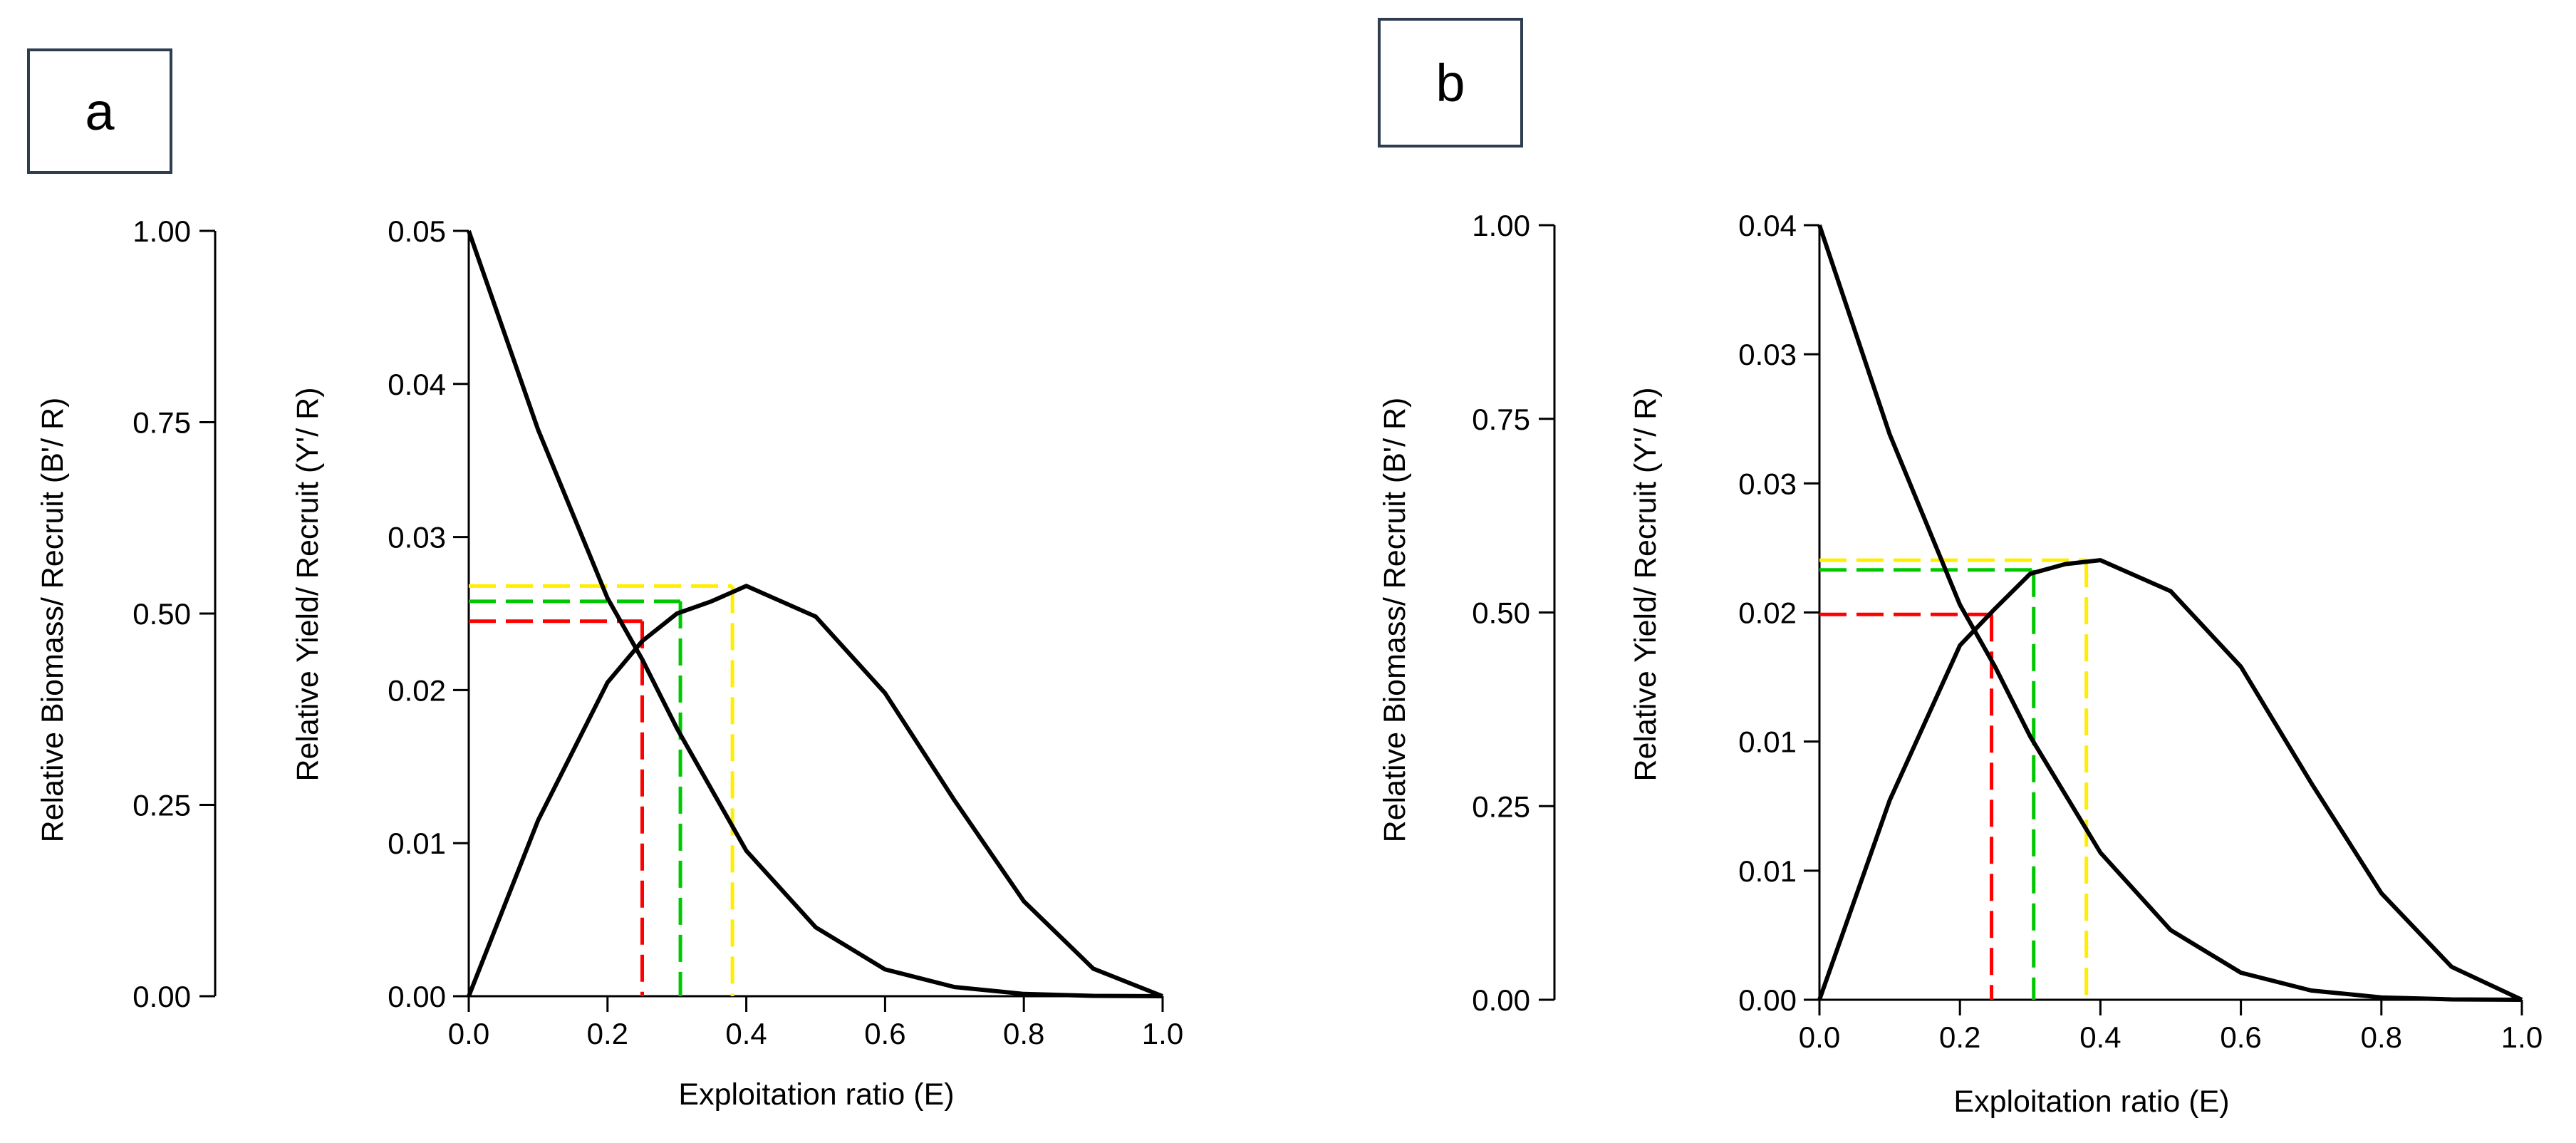 This screenshot has width=2576, height=1143. What do you see at coordinates (100, 111) in the screenshot?
I see `panel-label-box: a` at bounding box center [100, 111].